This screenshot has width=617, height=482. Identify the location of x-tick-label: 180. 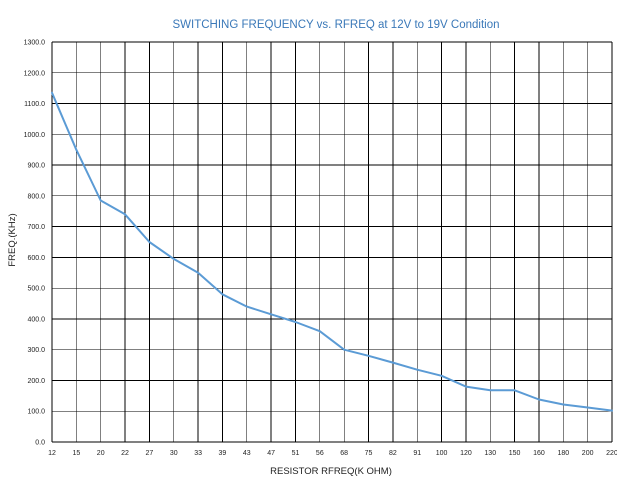
(563, 453).